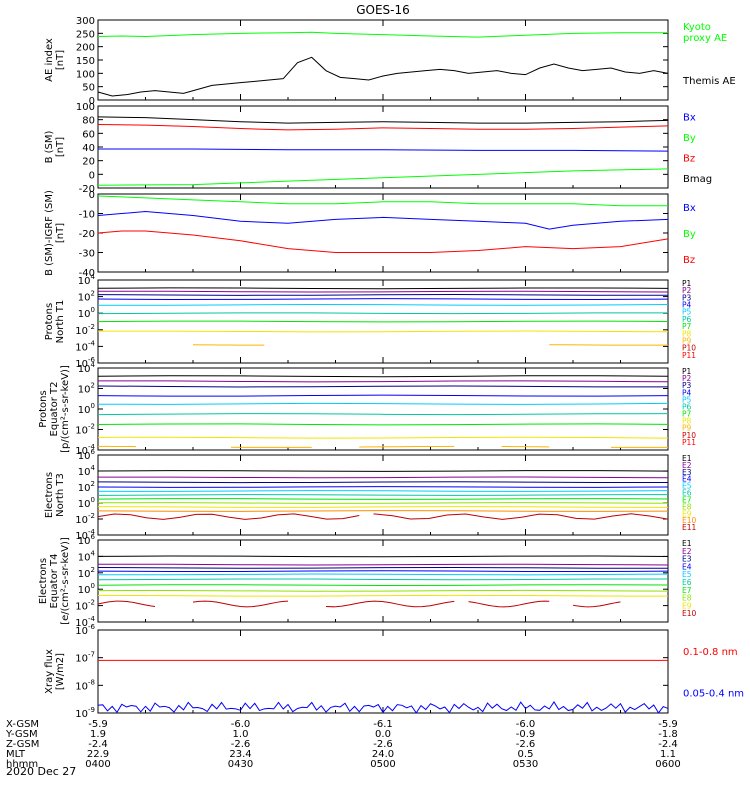  I want to click on channel-label-p7: P7, so click(687, 326).